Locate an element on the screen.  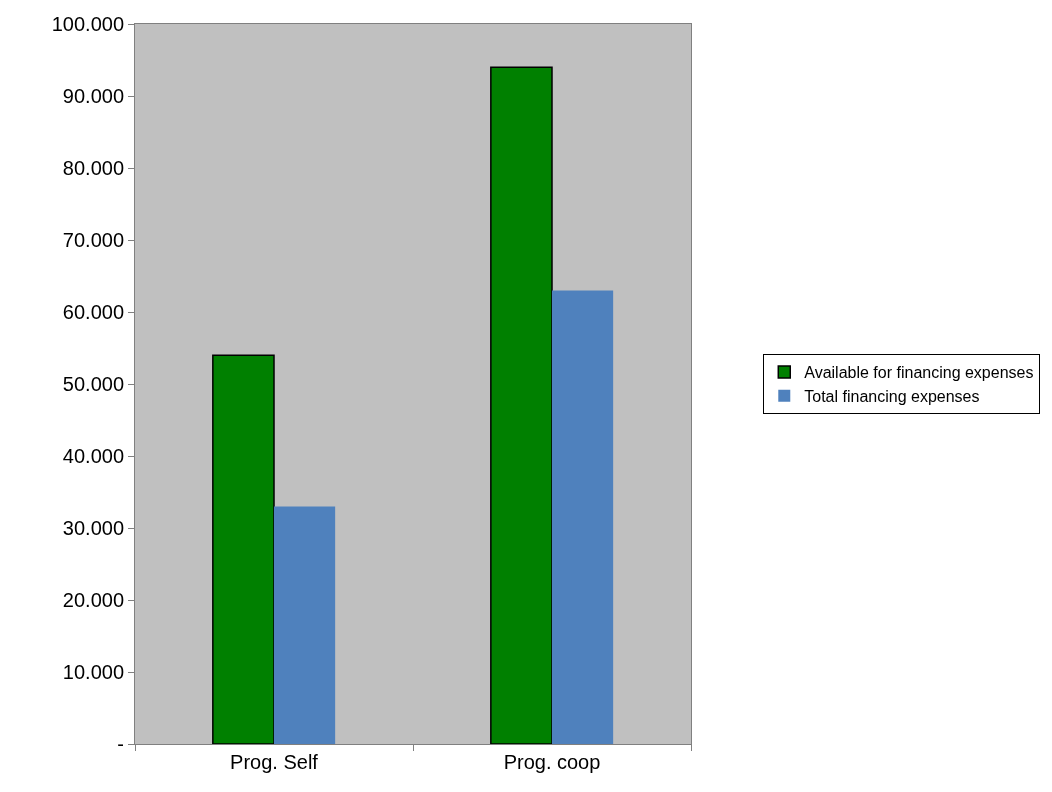
y-tick-label: 20.000 is located at coordinates (93, 600).